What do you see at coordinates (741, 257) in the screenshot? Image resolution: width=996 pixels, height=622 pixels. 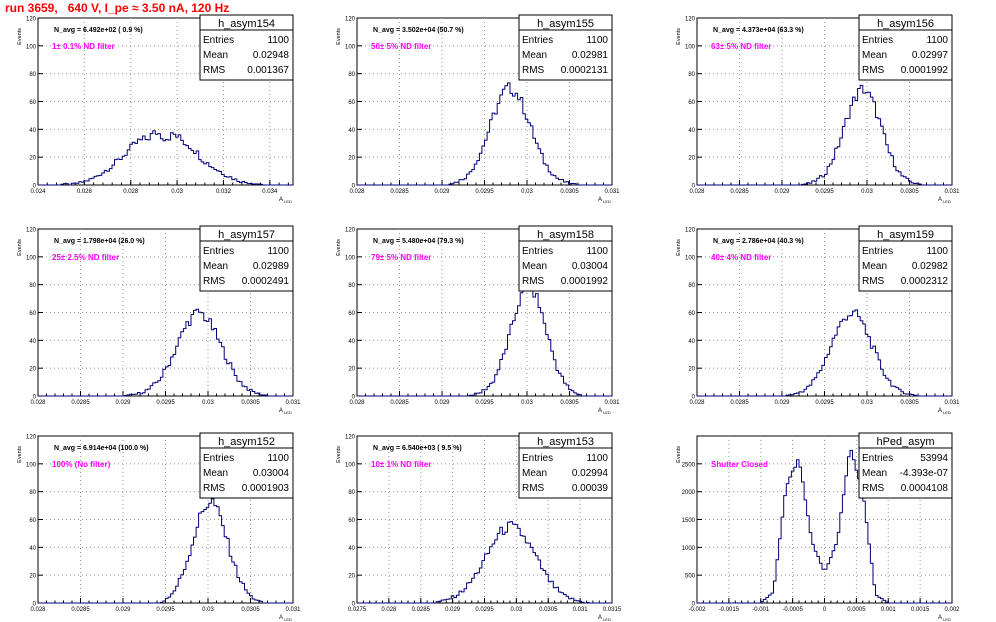 I see `filter-annotation: 40± 4% ND filter` at bounding box center [741, 257].